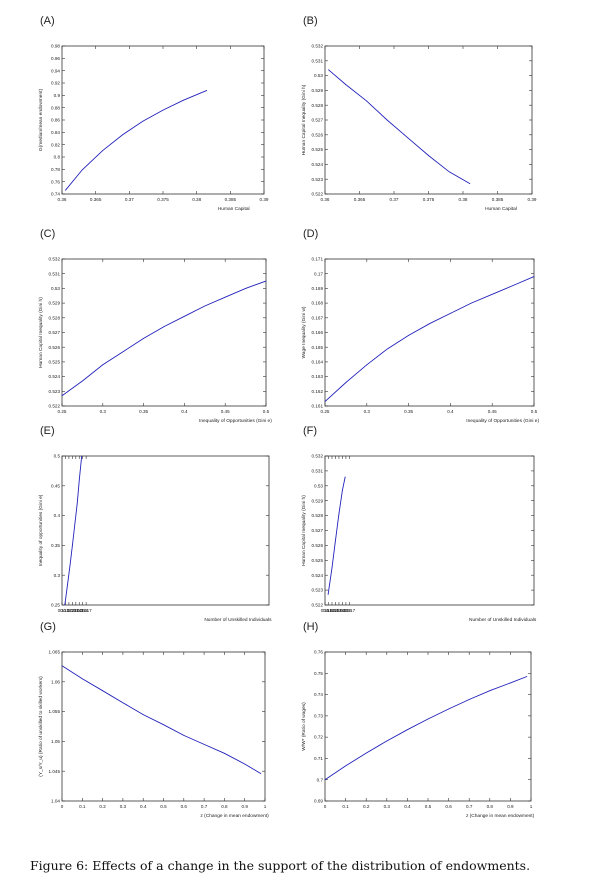 The height and width of the screenshot is (886, 594). I want to click on y-tick-label: 0.531, so click(318, 471).